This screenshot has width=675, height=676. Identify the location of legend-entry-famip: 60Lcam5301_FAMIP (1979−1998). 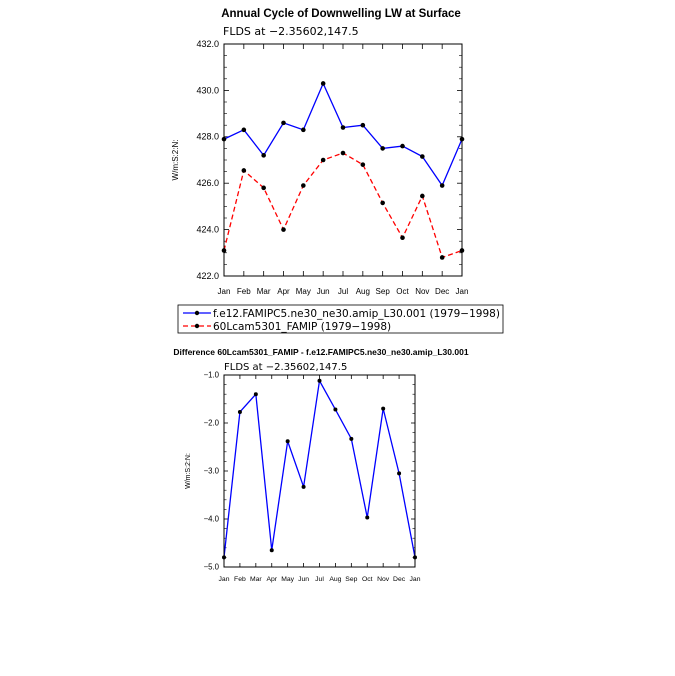
(287, 327).